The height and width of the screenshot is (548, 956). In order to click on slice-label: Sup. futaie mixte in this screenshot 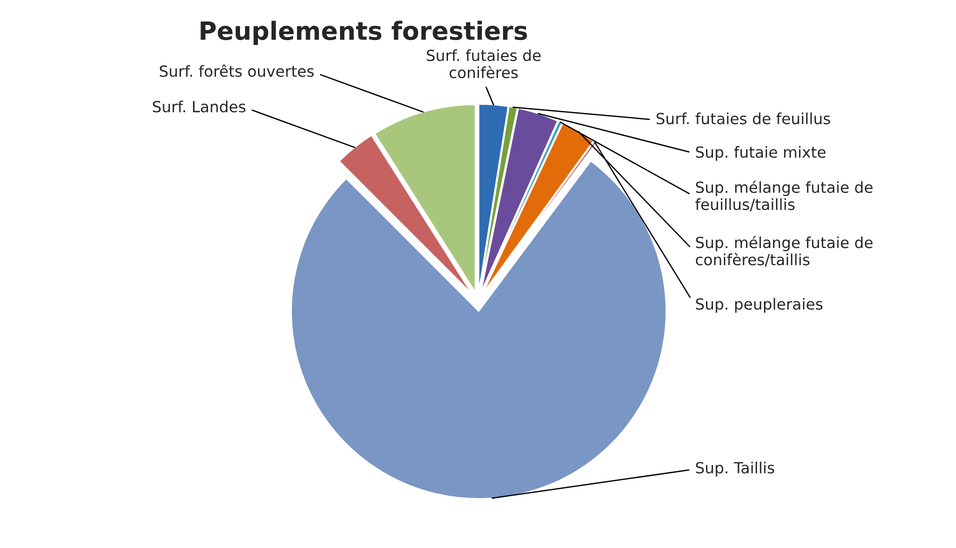, I will do `click(761, 153)`.